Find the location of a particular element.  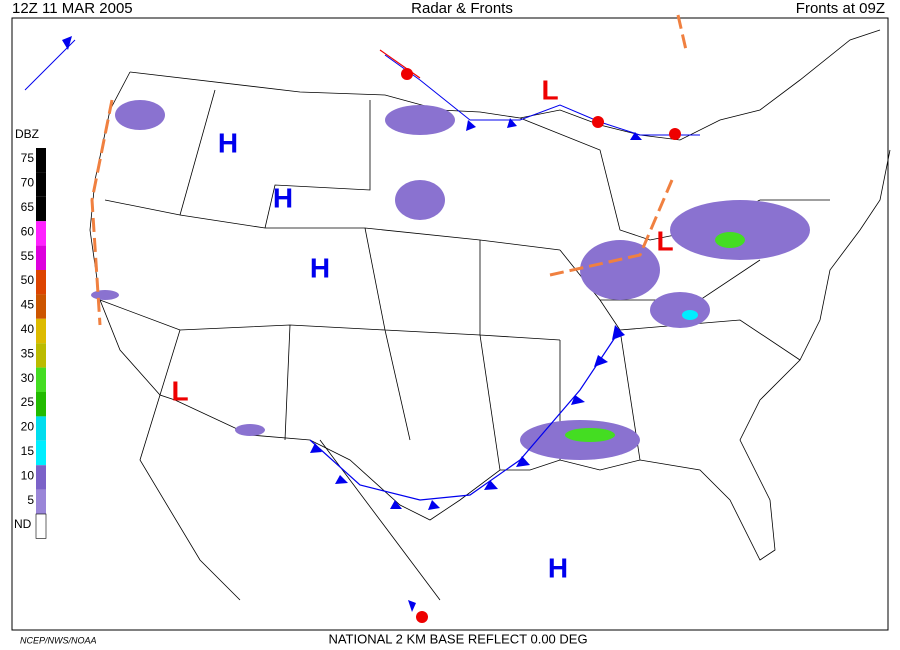

header-date: 12Z 11 MAR 2005 is located at coordinates (72, 8).